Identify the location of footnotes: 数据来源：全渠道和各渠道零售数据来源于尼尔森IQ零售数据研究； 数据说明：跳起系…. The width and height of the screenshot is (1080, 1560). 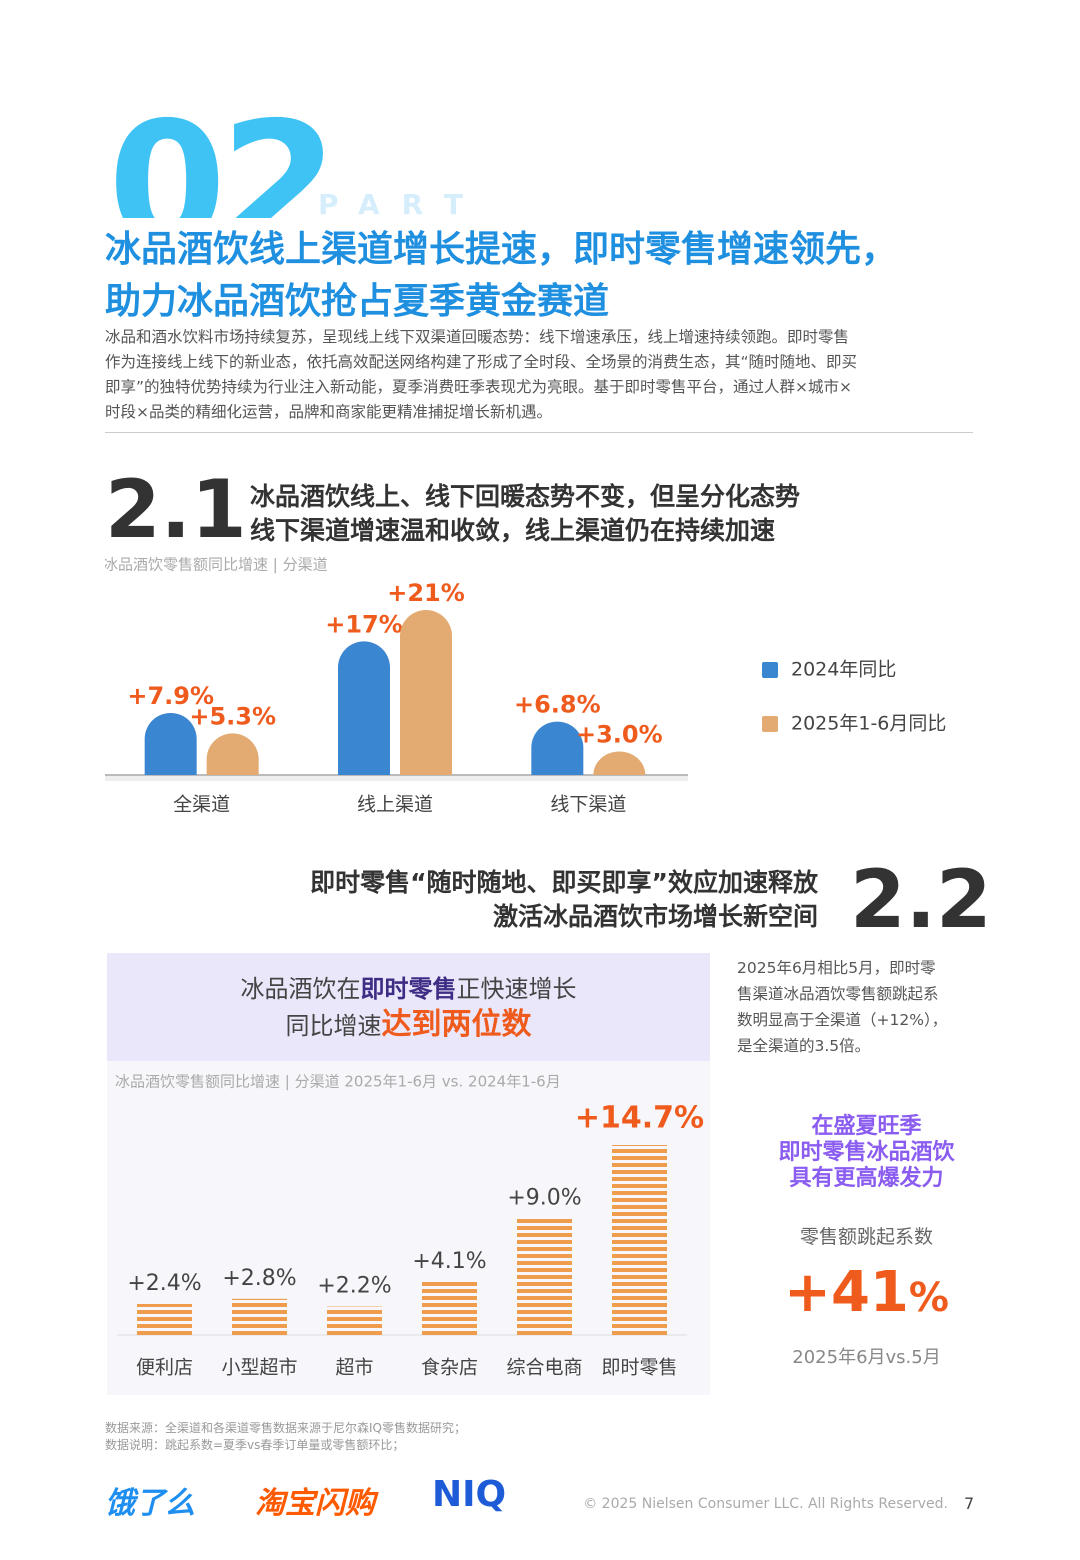
(285, 1437).